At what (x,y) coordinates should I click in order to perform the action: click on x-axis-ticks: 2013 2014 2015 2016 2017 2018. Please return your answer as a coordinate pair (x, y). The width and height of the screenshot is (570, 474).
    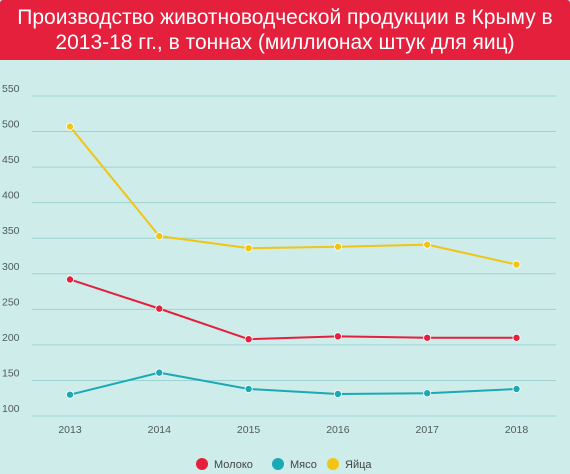
    Looking at the image, I should click on (293, 430).